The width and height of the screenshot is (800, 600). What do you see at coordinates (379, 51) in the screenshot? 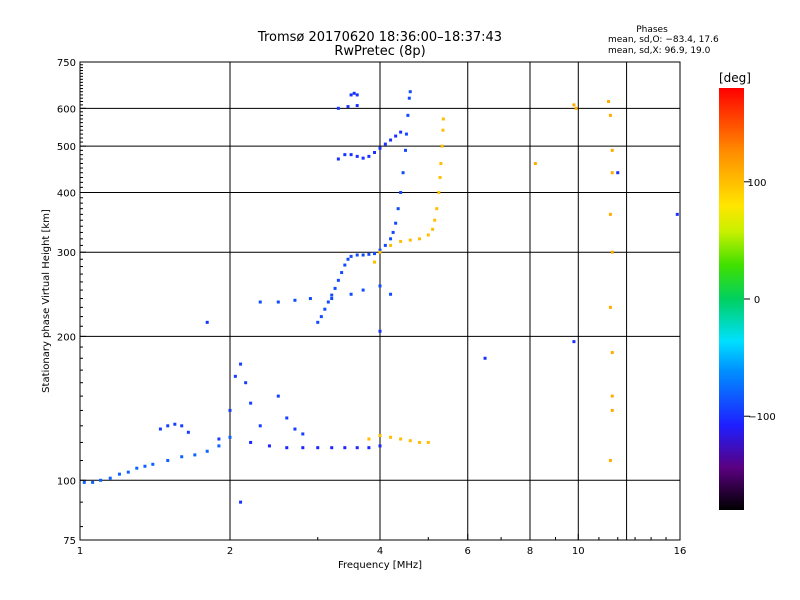
I see `chart-subtitle: RwPretec (8p)` at bounding box center [379, 51].